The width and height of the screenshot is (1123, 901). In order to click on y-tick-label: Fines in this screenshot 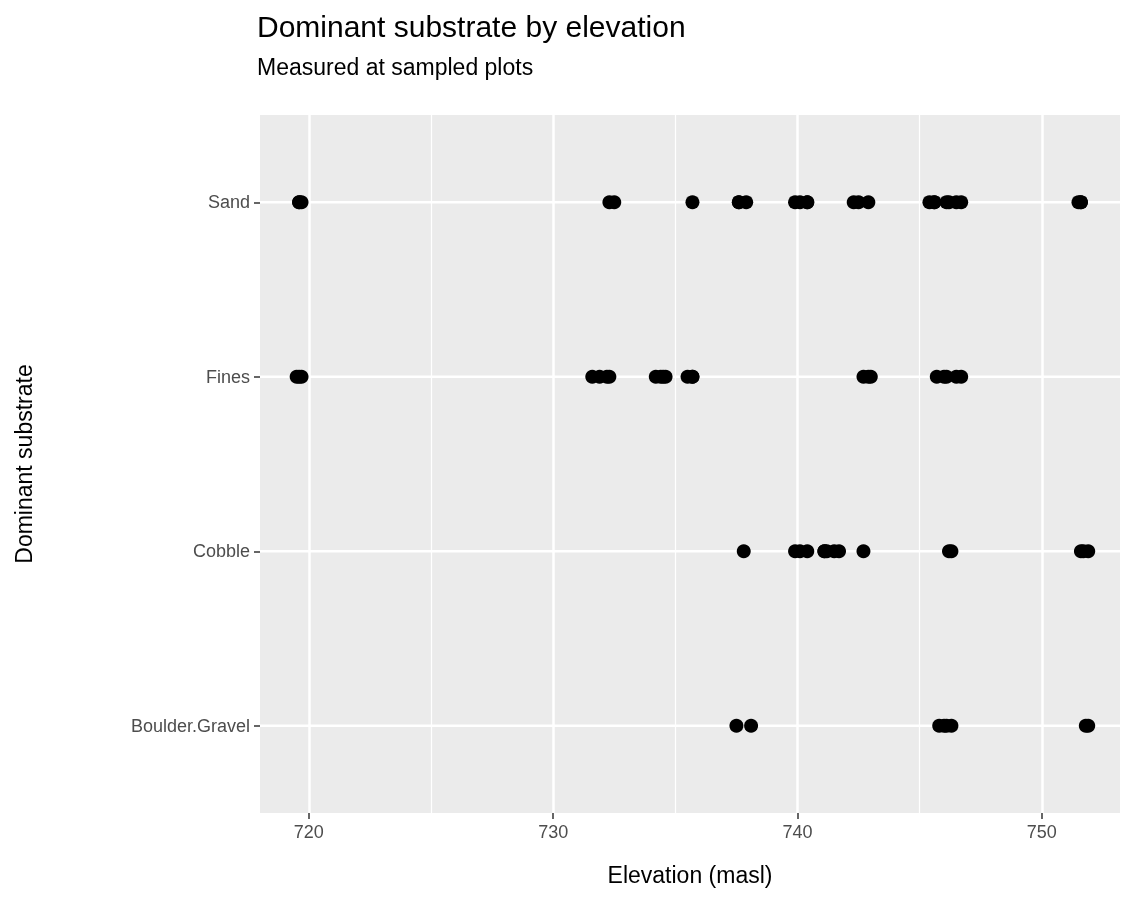, I will do `click(227, 376)`.